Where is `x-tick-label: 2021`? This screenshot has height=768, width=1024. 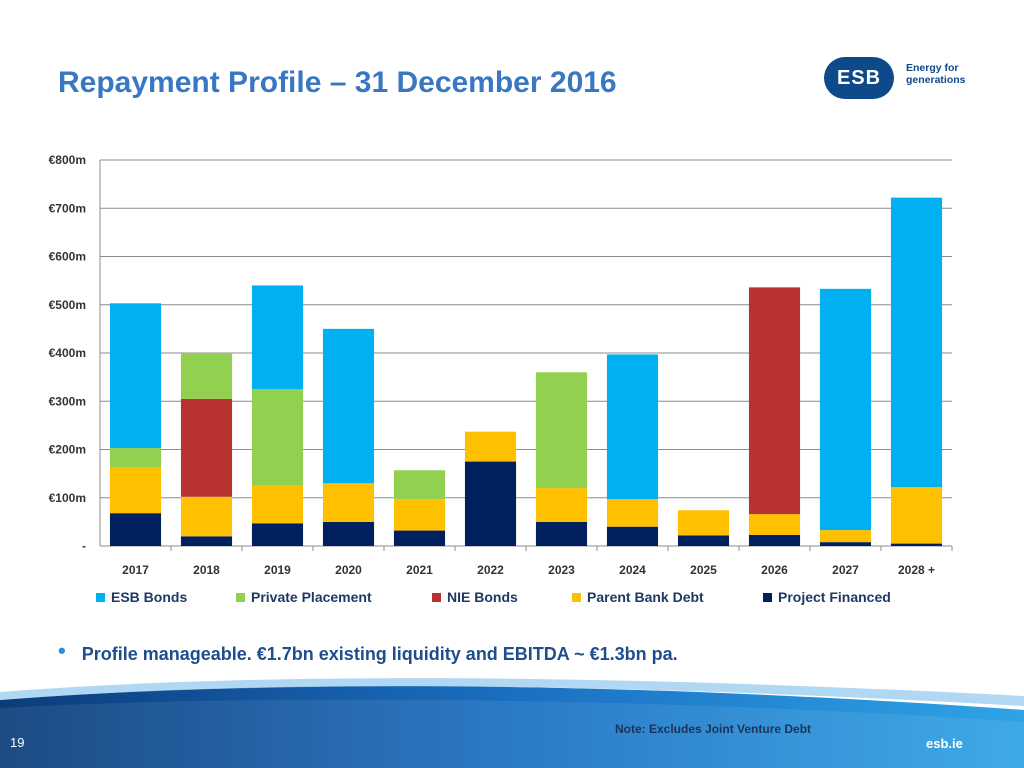
x-tick-label: 2021 is located at coordinates (419, 570).